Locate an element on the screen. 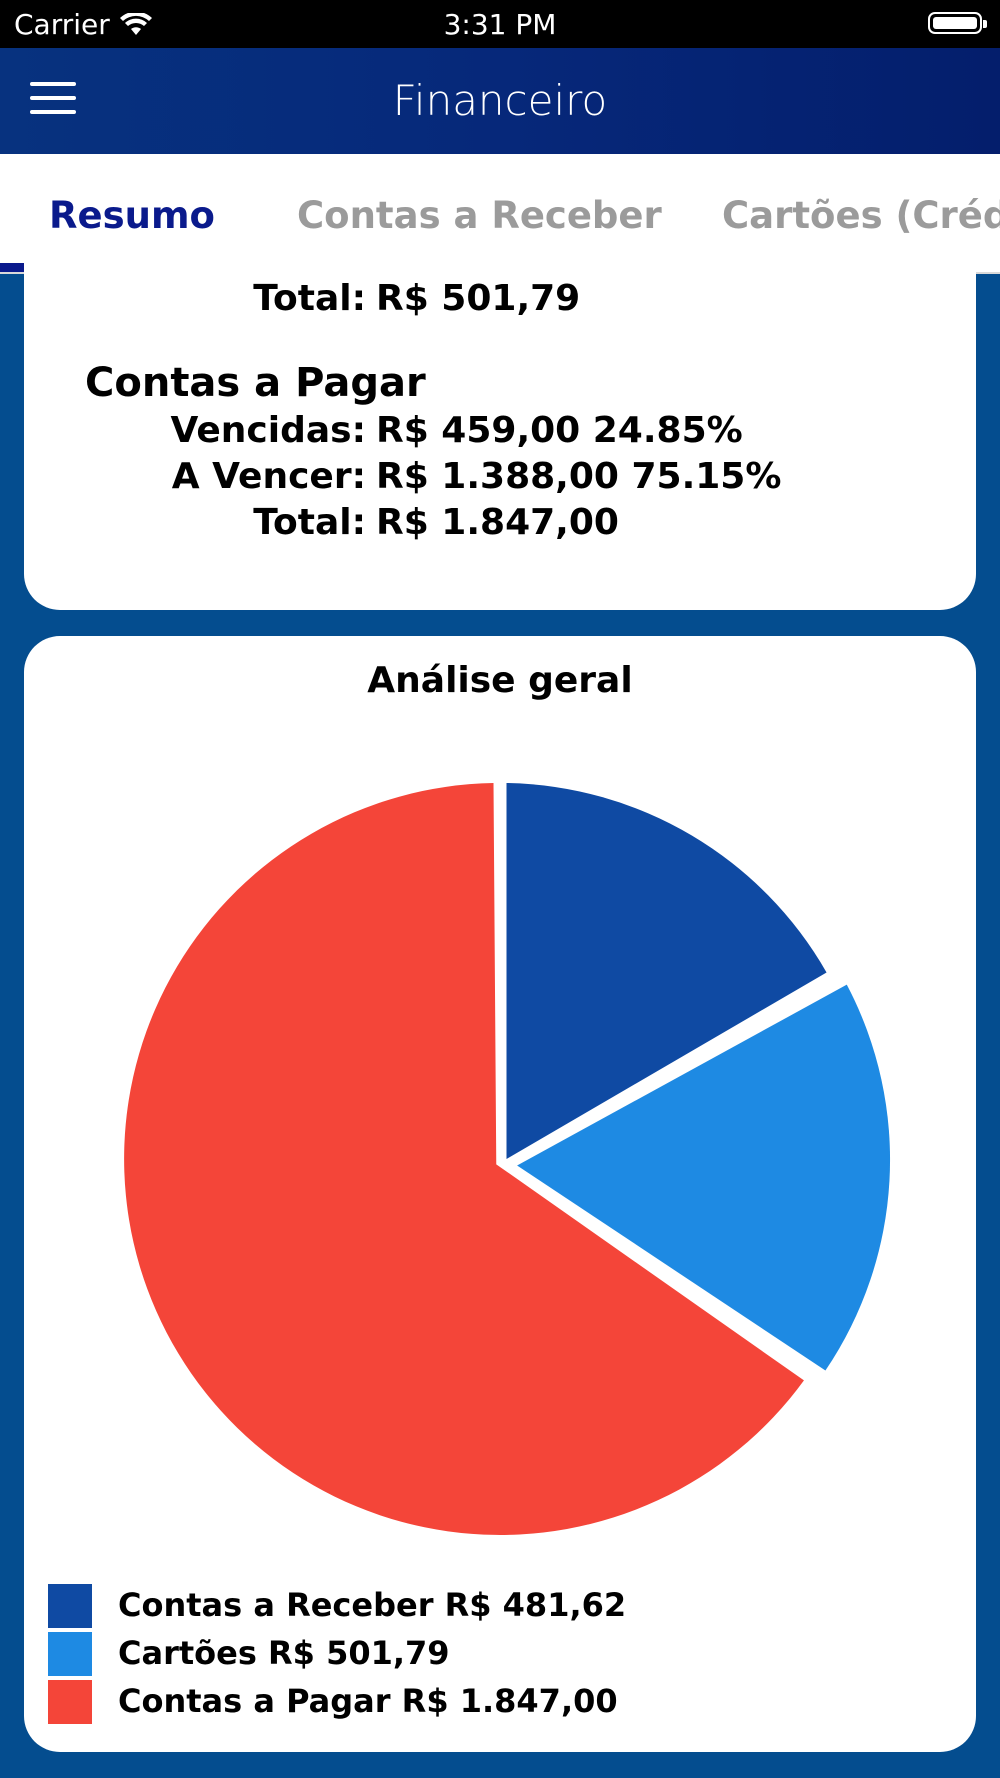 This screenshot has height=1778, width=1000. legend-item-contas-a-receber: Contas a Receber R$ 481,62 is located at coordinates (398, 1606).